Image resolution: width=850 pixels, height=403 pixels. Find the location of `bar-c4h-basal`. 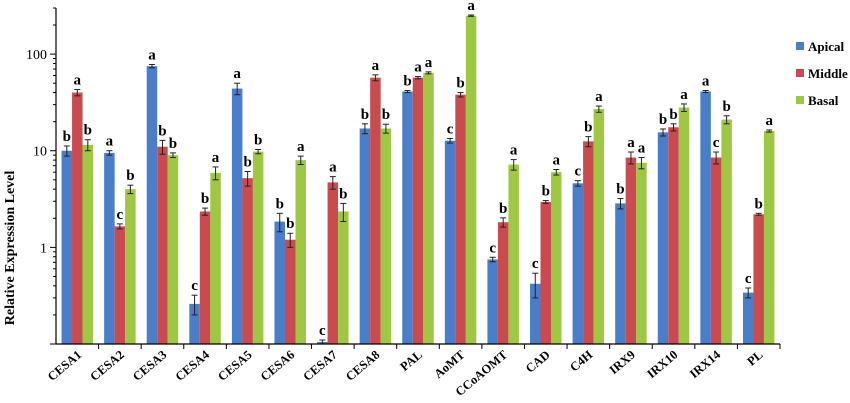

bar-c4h-basal is located at coordinates (599, 226).